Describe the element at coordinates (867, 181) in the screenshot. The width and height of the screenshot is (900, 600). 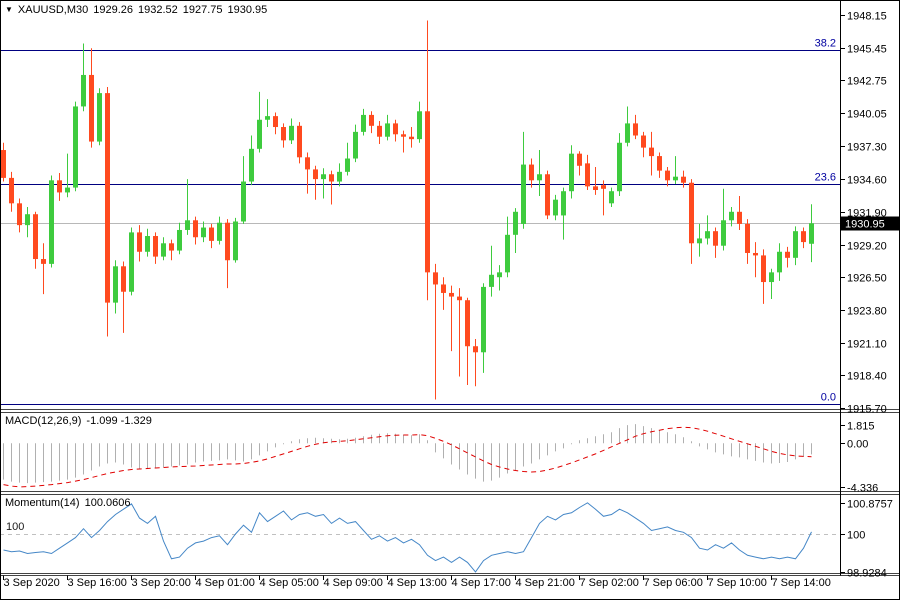
I see `price-tick-label: 1934.60` at that location.